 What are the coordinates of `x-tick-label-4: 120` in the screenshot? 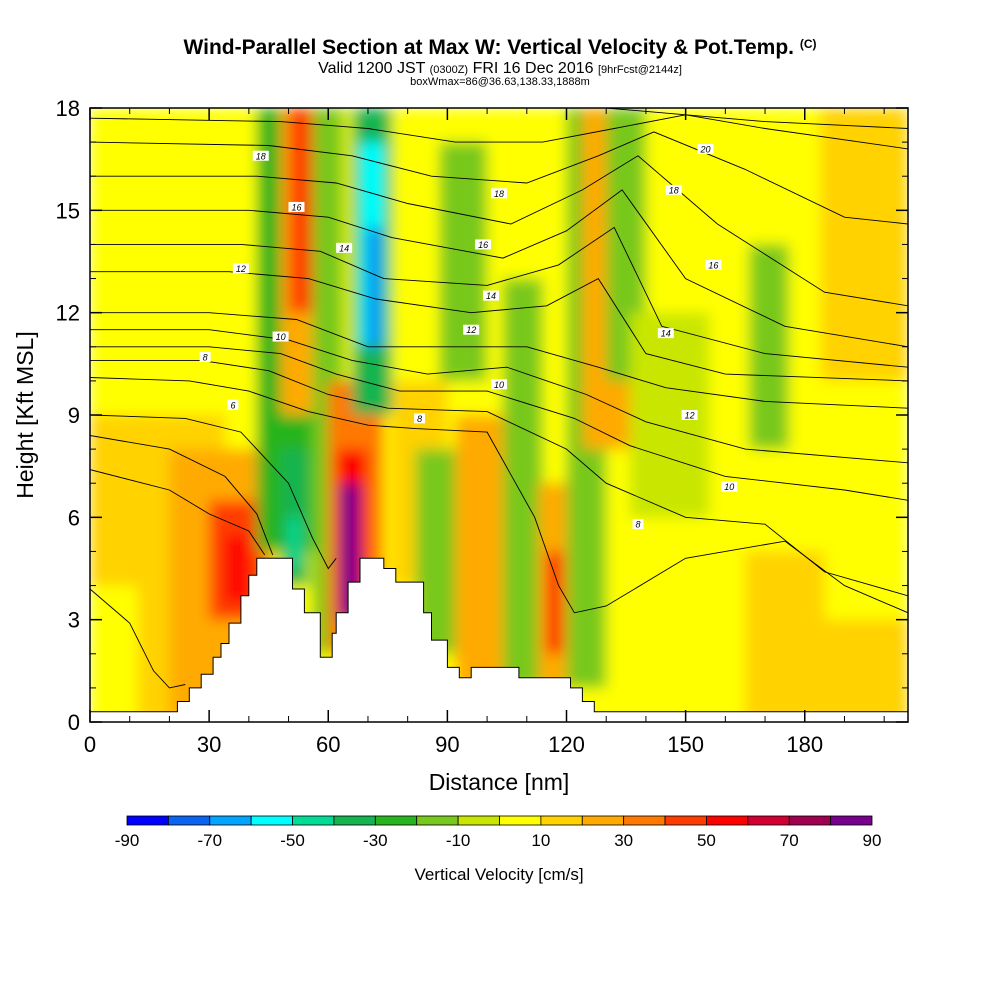 It's located at (566, 744).